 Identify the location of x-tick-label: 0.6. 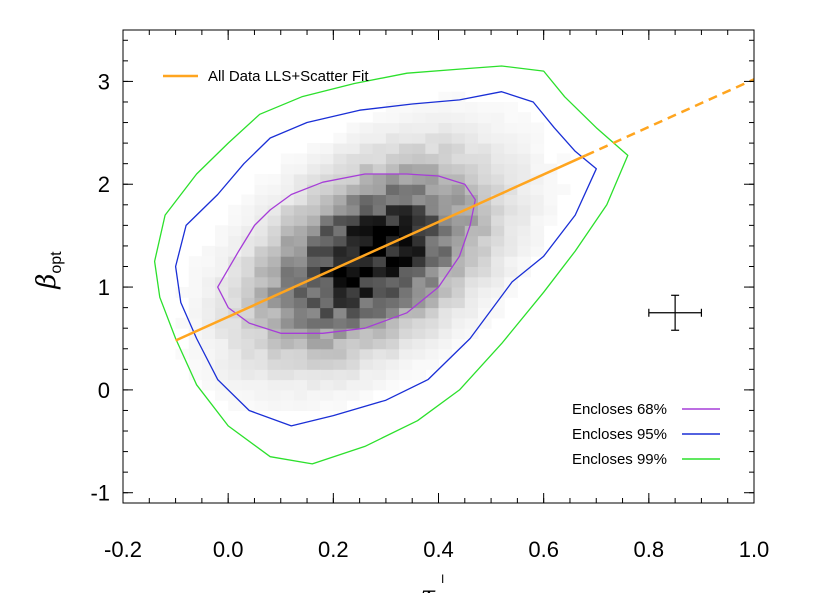
(543, 549).